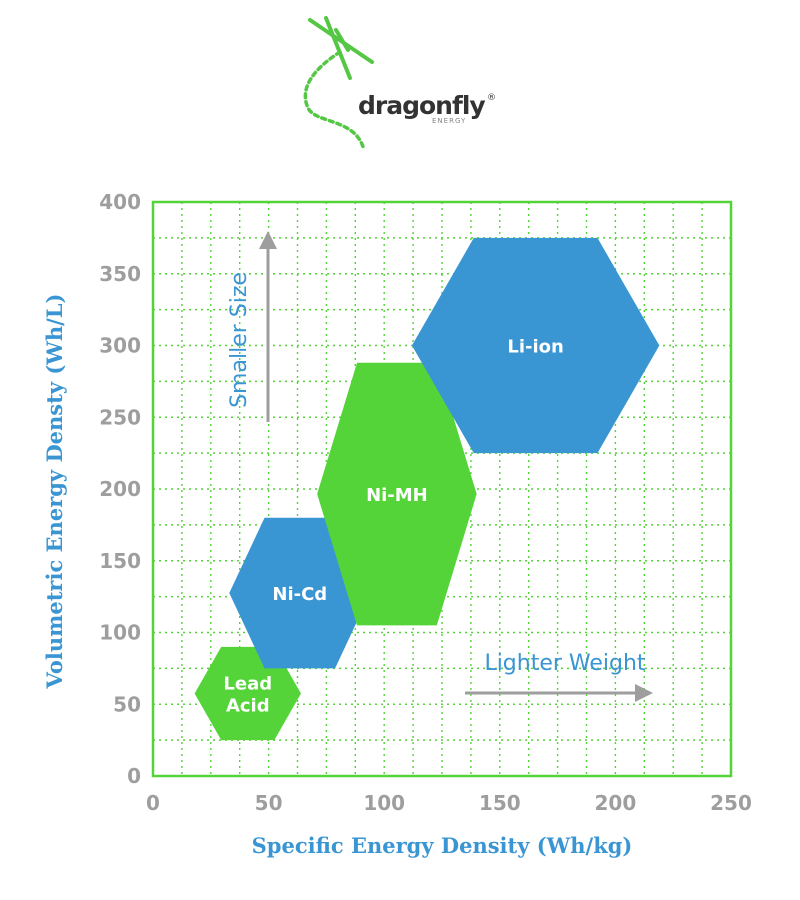 This screenshot has height=900, width=800. I want to click on y-tick-label: 250, so click(120, 417).